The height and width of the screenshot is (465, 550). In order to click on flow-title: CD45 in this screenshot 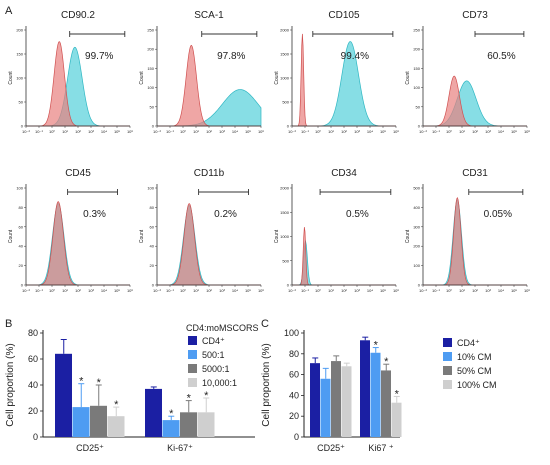, I will do `click(78, 173)`.